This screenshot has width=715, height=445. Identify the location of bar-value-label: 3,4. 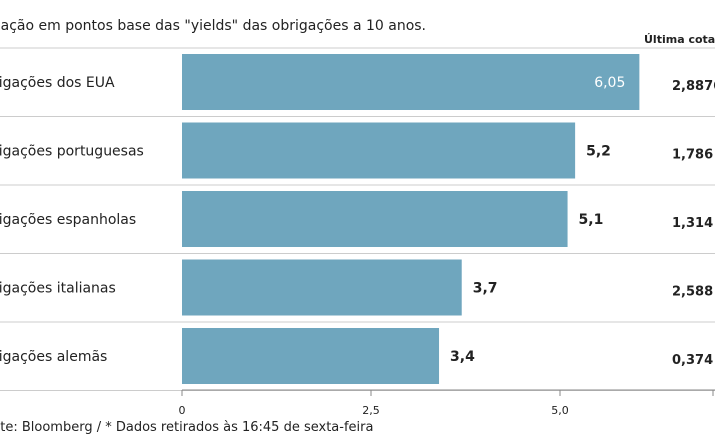
(462, 357).